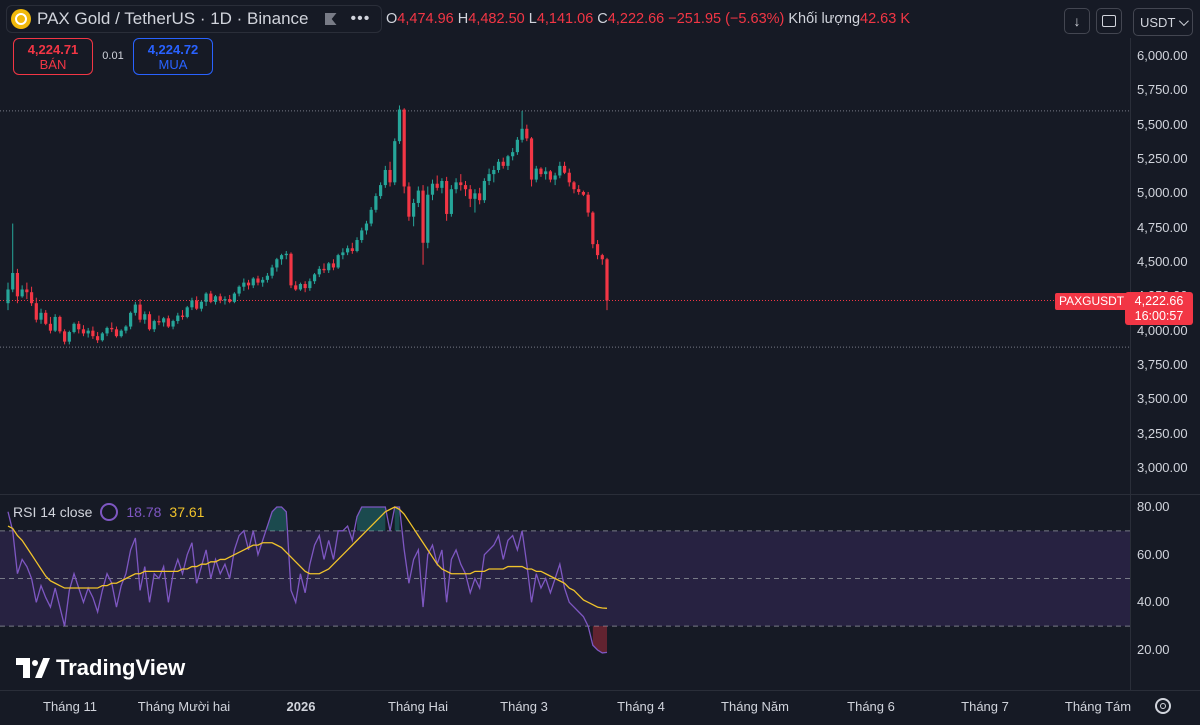  Describe the element at coordinates (1159, 301) in the screenshot. I see `last-price: 4,222.66` at that location.